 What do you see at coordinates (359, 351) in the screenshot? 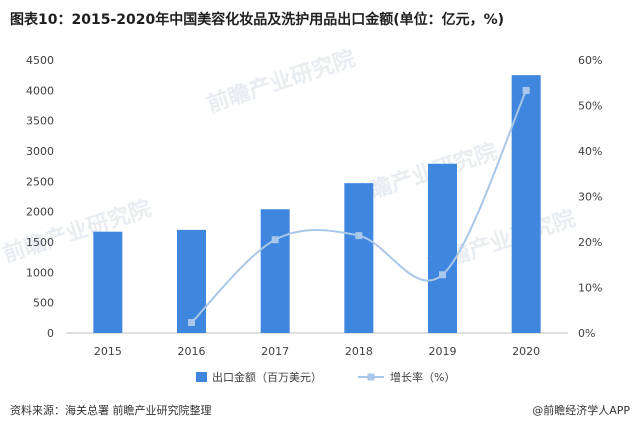
I see `x-tick-label: 2018` at bounding box center [359, 351].